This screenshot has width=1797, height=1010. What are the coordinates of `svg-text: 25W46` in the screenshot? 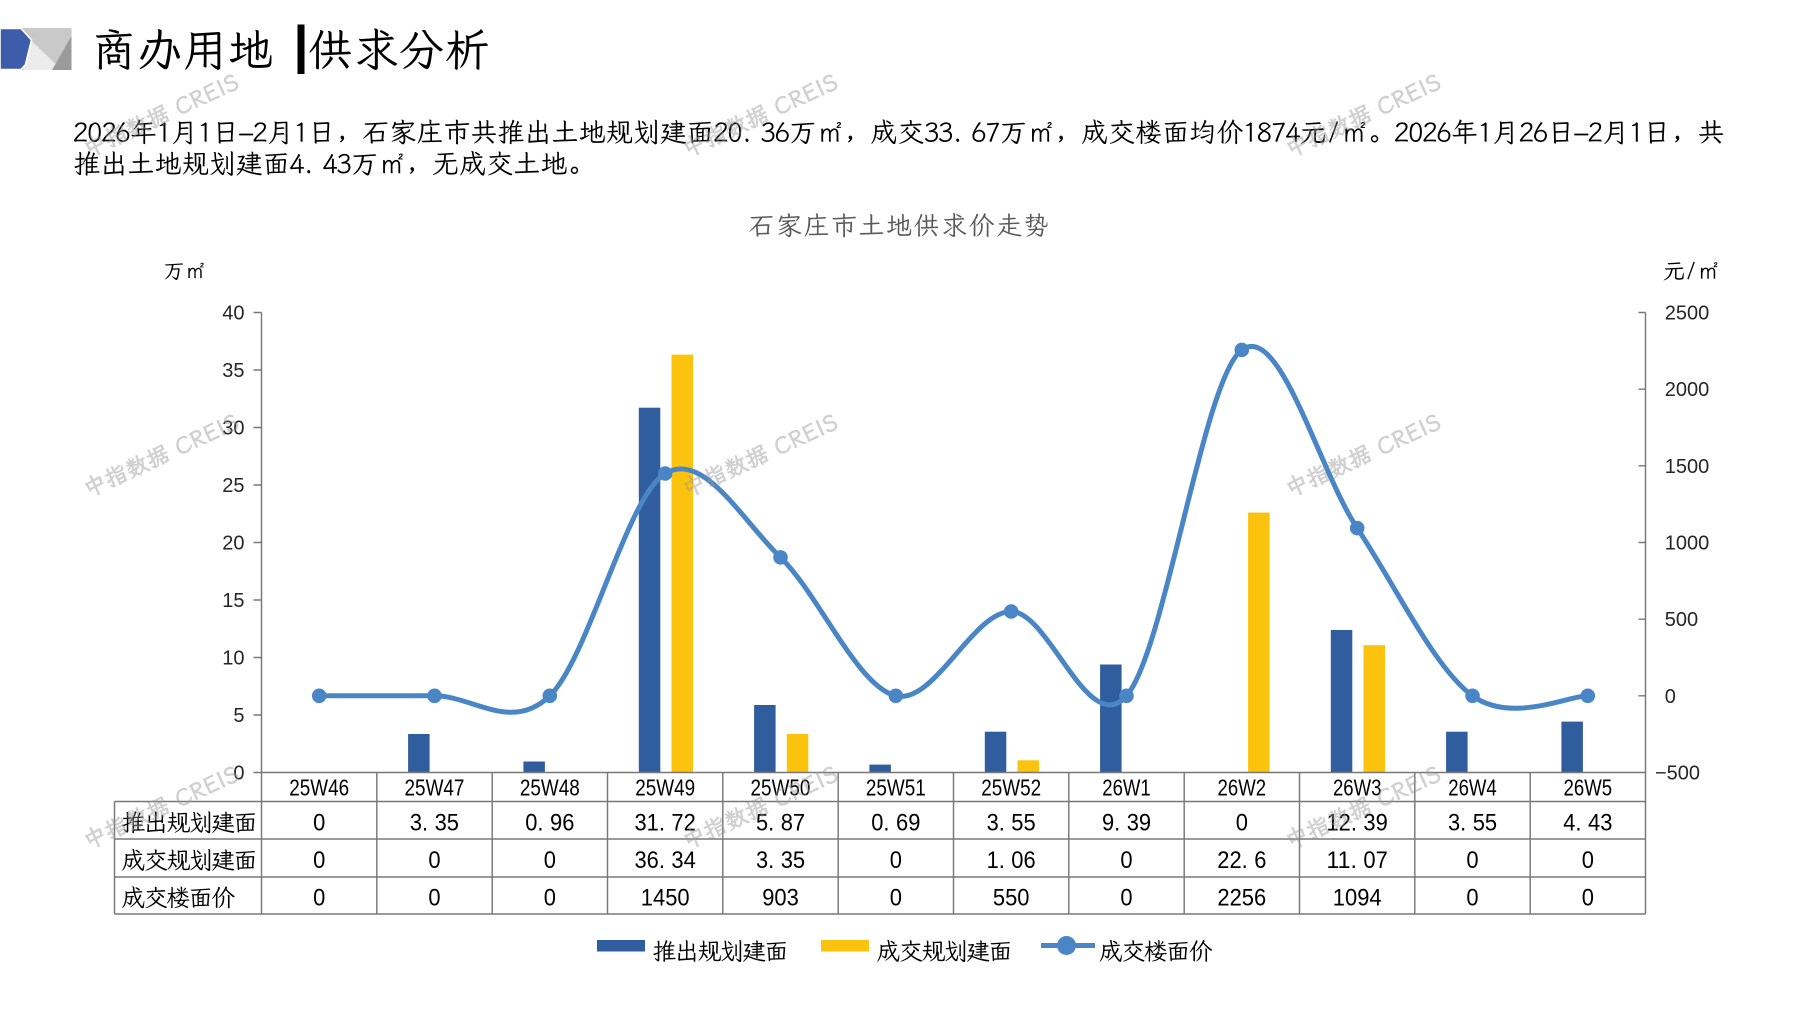 It's located at (319, 788).